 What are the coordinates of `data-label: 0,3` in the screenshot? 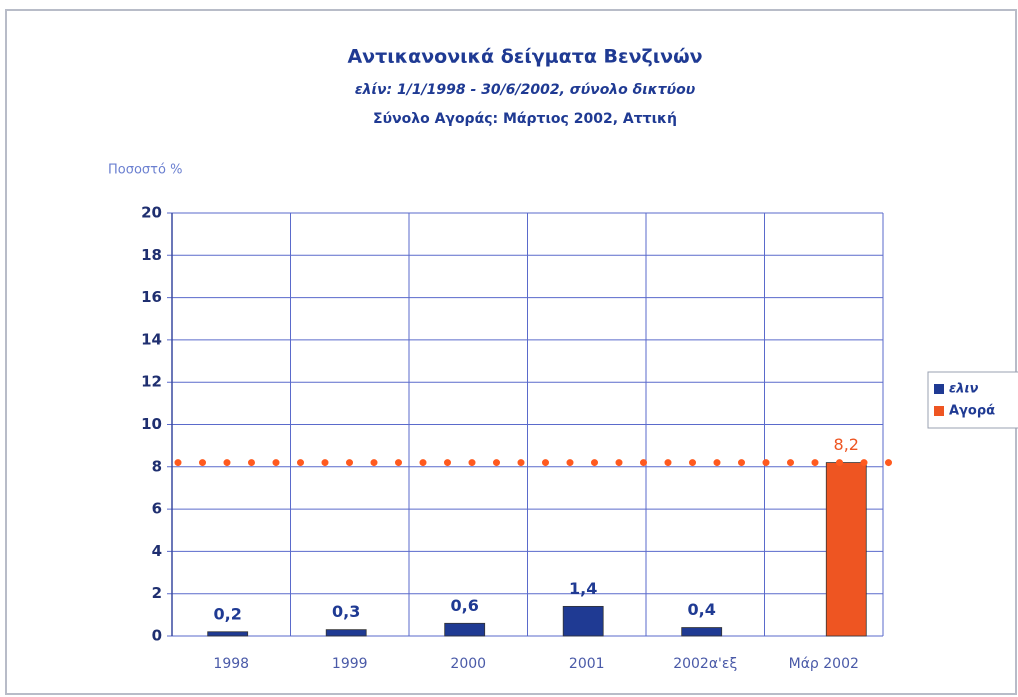 It's located at (346, 611).